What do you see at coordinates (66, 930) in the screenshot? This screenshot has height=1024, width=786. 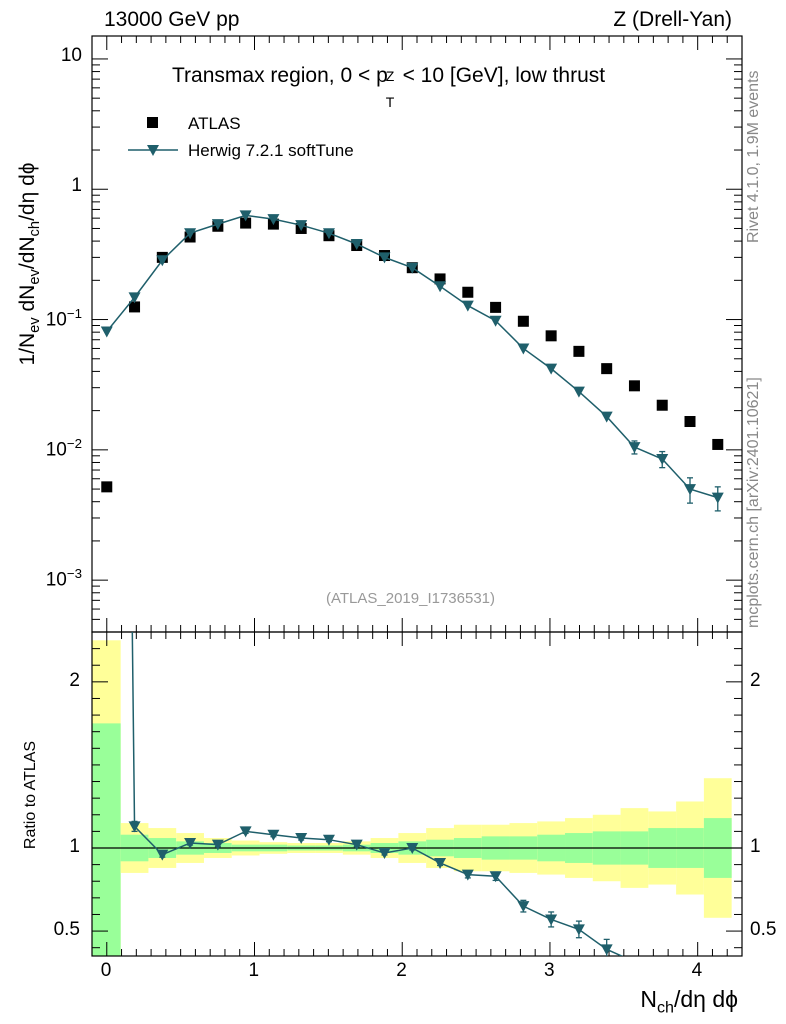 I see `ratio-tick-label-left: 0.5` at bounding box center [66, 930].